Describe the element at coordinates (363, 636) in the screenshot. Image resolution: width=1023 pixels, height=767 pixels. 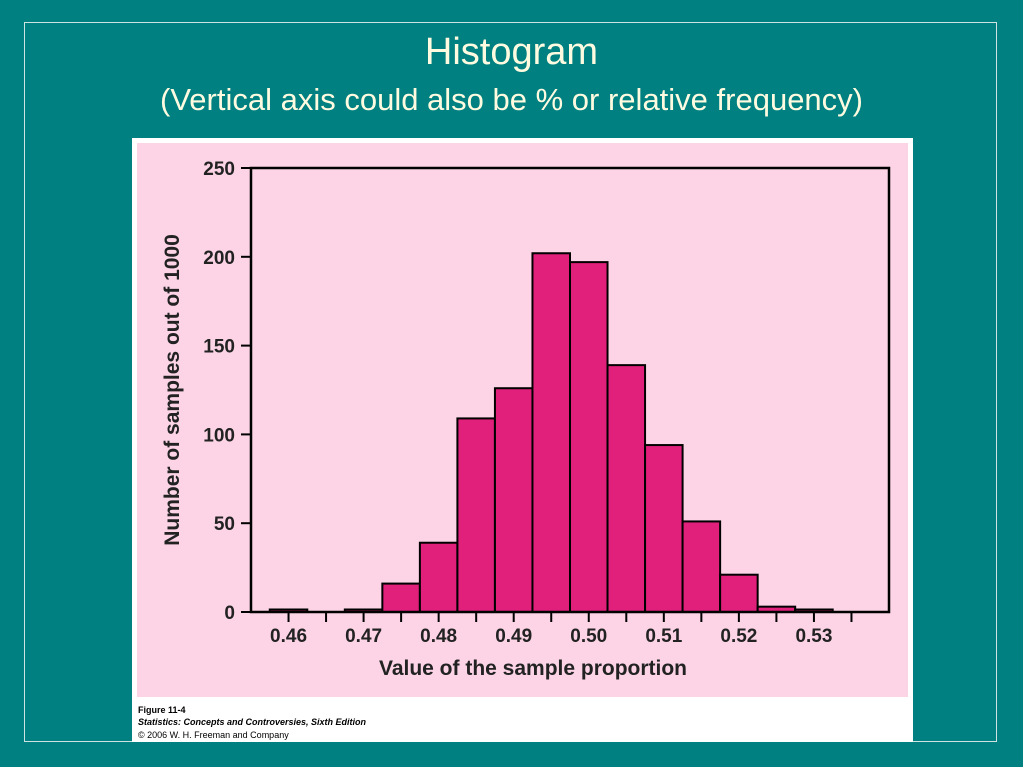
I see `x-tick-label: 0.47` at that location.